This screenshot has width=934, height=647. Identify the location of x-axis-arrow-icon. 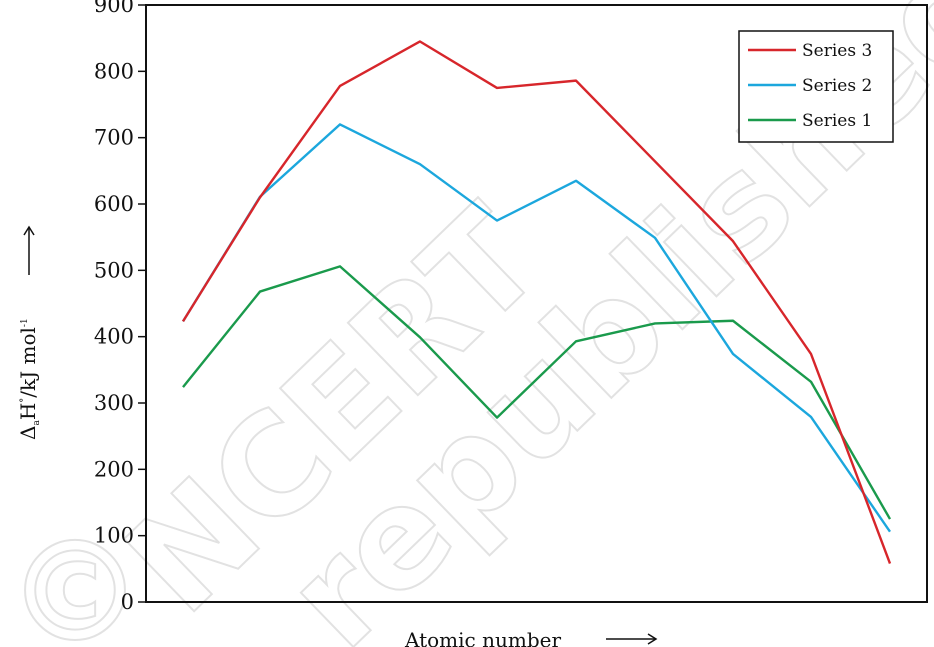
(632, 639).